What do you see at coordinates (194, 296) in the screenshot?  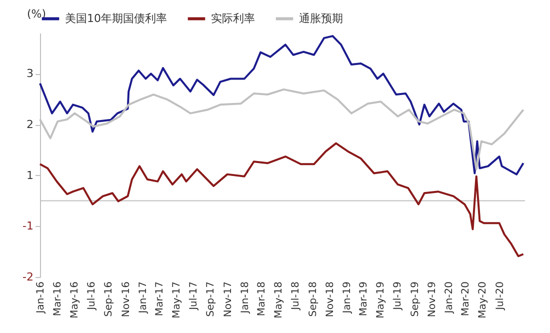 I see `x-tick-label: Jul-17` at bounding box center [194, 296].